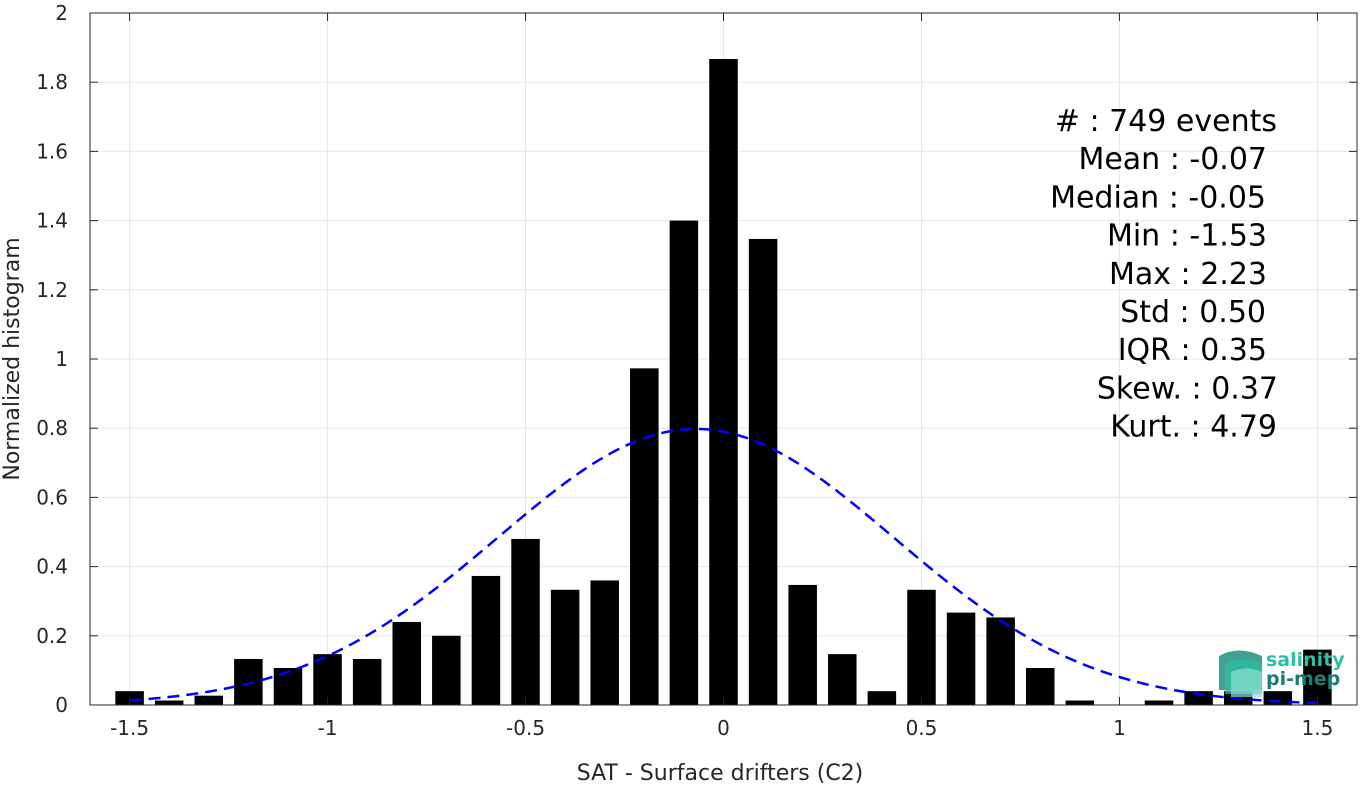 The width and height of the screenshot is (1367, 785). What do you see at coordinates (1240, 673) in the screenshot?
I see `logo-wave-icon` at bounding box center [1240, 673].